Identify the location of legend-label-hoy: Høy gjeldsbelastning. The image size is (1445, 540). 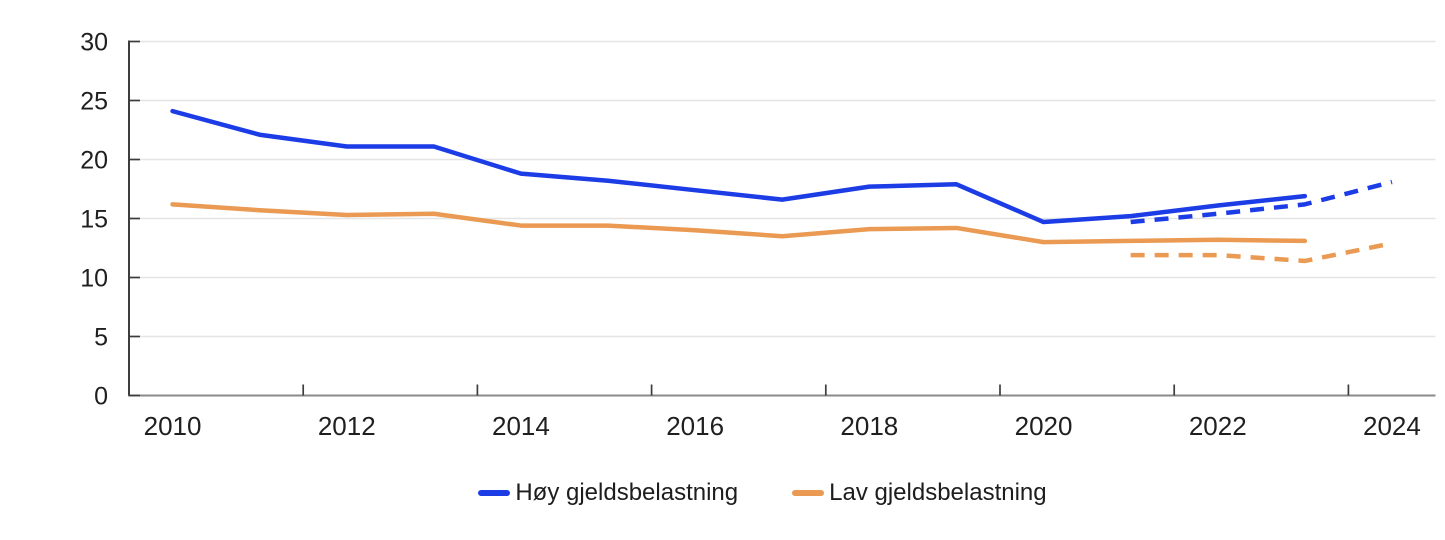
(627, 492).